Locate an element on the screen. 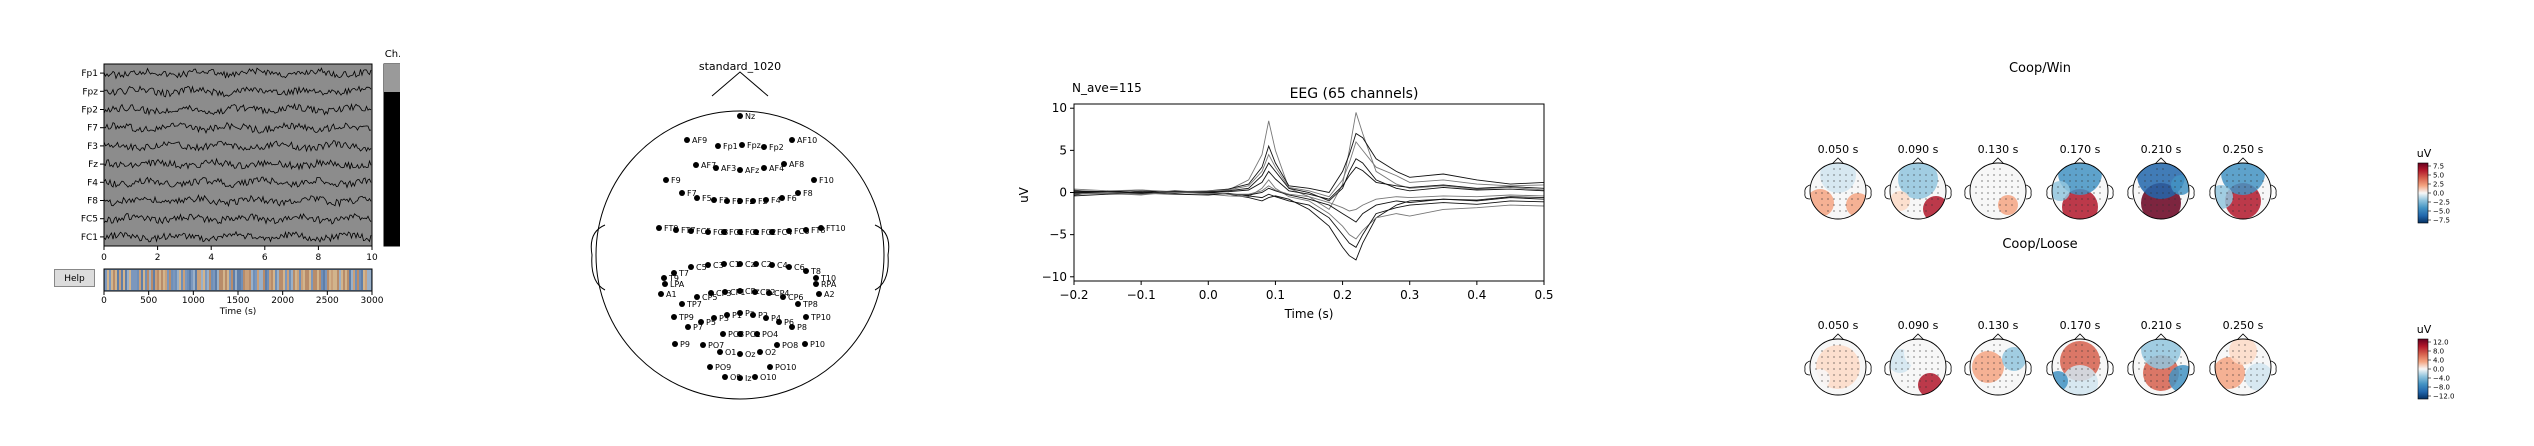 Image resolution: width=2534 pixels, height=446 pixels. sensor-dot-fcz is located at coordinates (740, 232).